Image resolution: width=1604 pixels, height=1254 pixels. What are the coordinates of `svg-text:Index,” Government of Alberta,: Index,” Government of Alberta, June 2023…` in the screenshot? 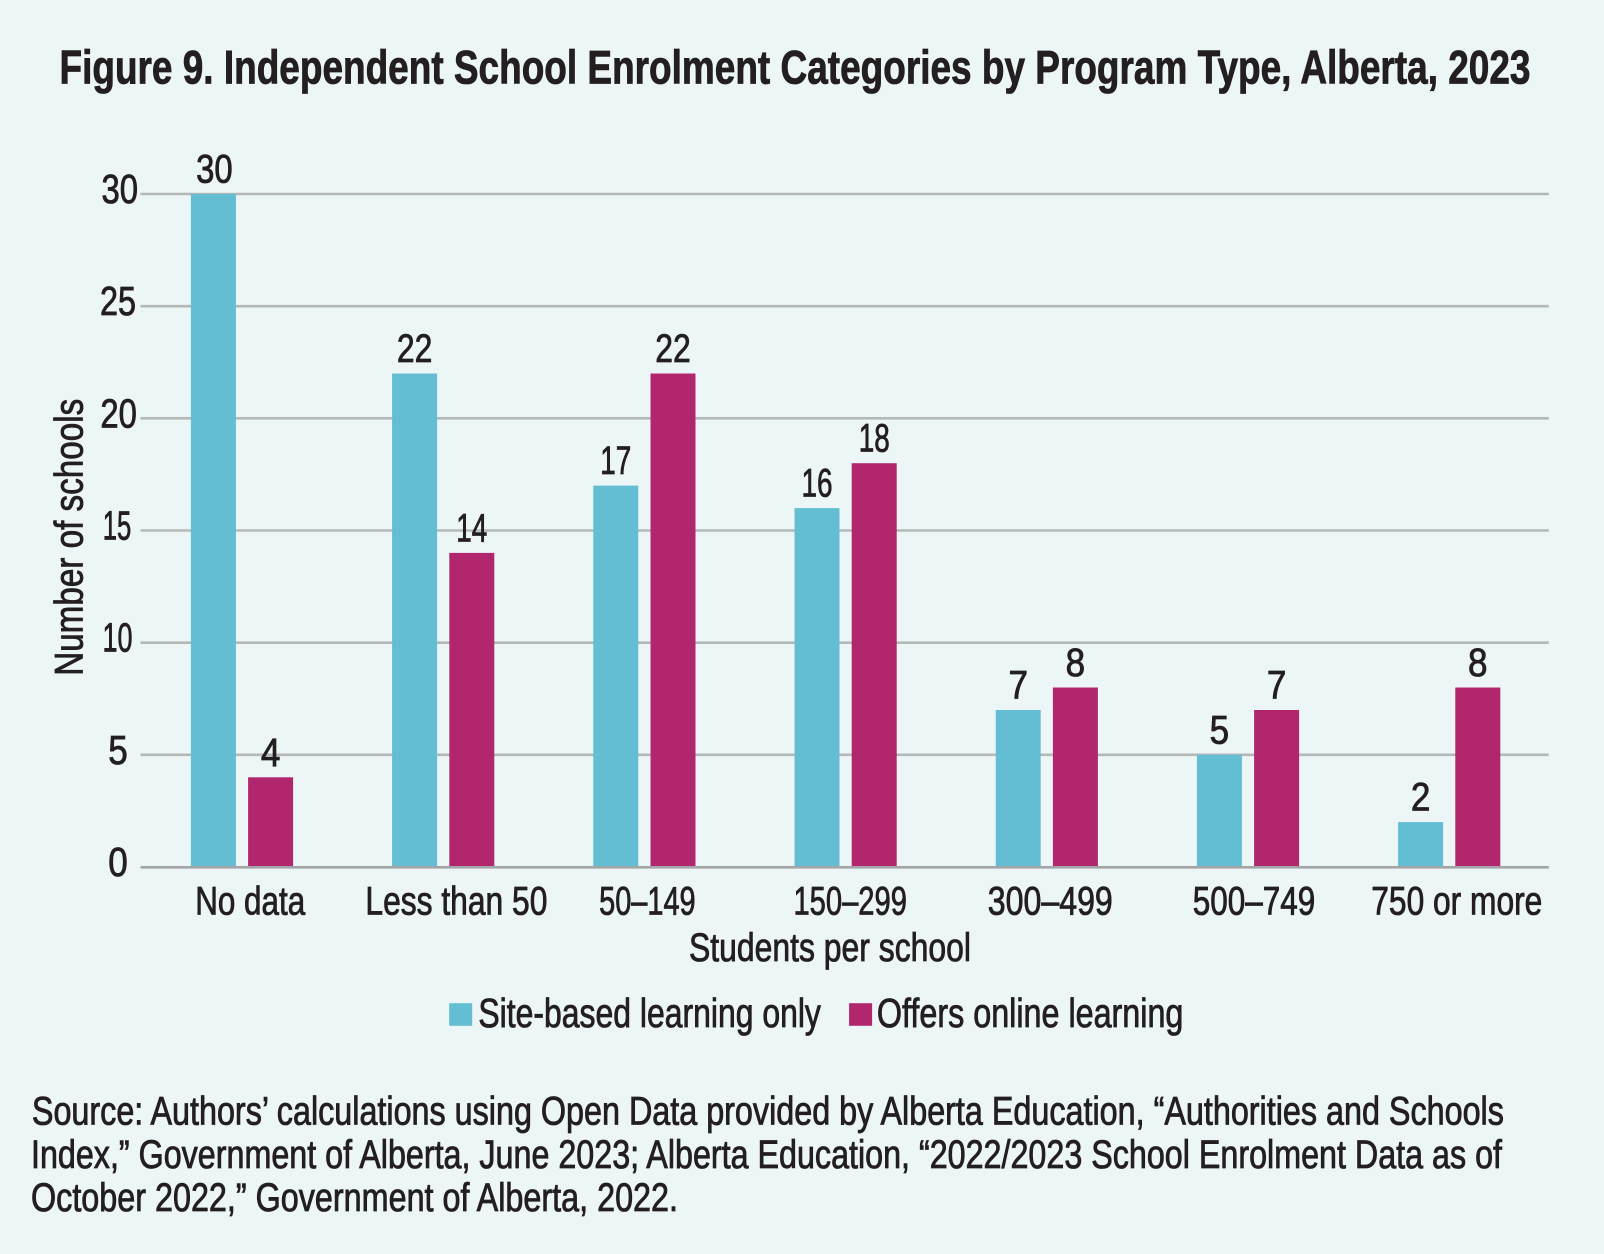 It's located at (767, 1155).